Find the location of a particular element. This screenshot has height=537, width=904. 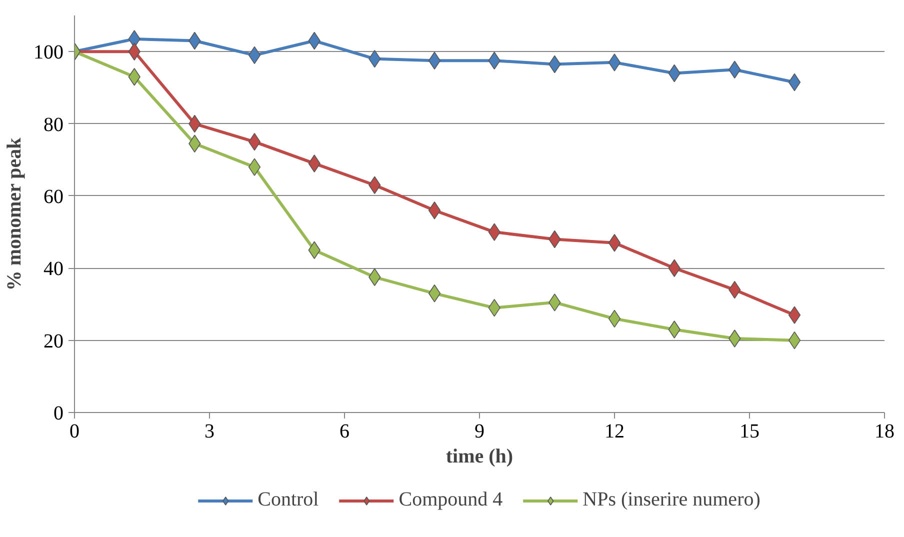

x-tick-label: 9 is located at coordinates (479, 431).